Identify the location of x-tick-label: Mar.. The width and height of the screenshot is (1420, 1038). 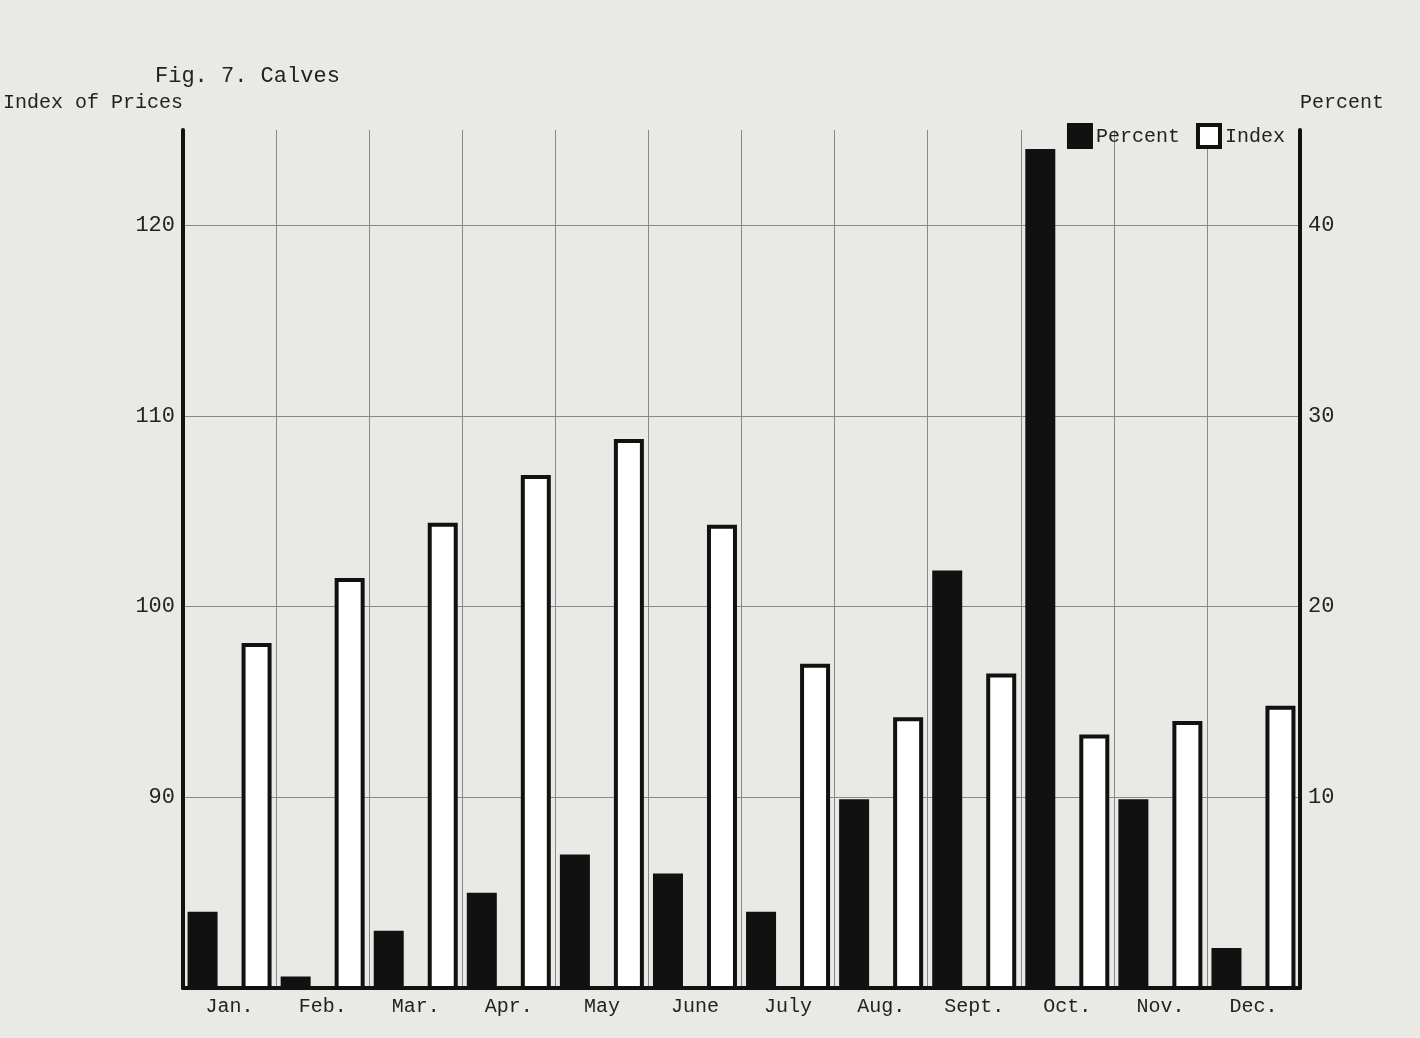
(415, 1006).